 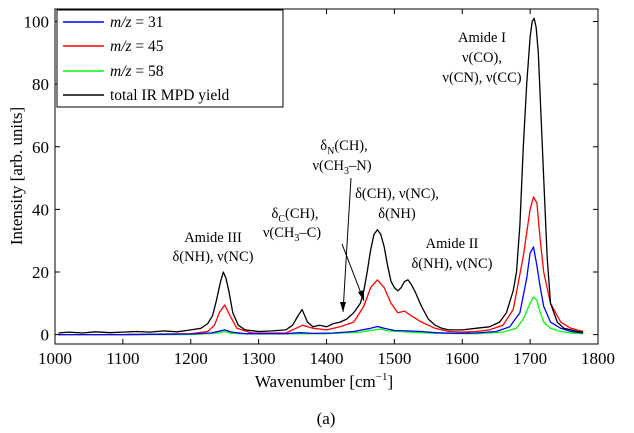 What do you see at coordinates (191, 358) in the screenshot?
I see `x-tick-label: 1200` at bounding box center [191, 358].